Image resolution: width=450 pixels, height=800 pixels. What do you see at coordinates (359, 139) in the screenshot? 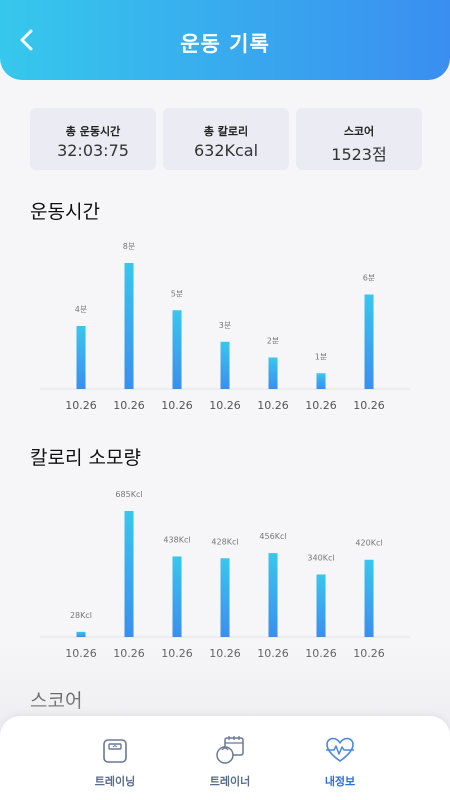
I see `summary-card-score: 스코어 1523점` at bounding box center [359, 139].